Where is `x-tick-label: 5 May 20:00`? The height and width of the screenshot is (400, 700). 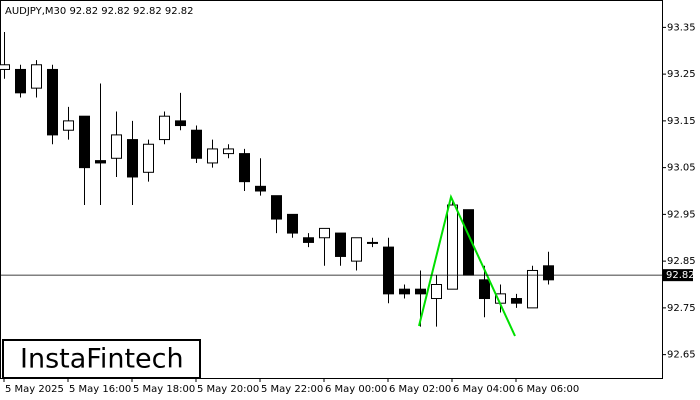
x-tick-label: 5 May 20:00 is located at coordinates (228, 389).